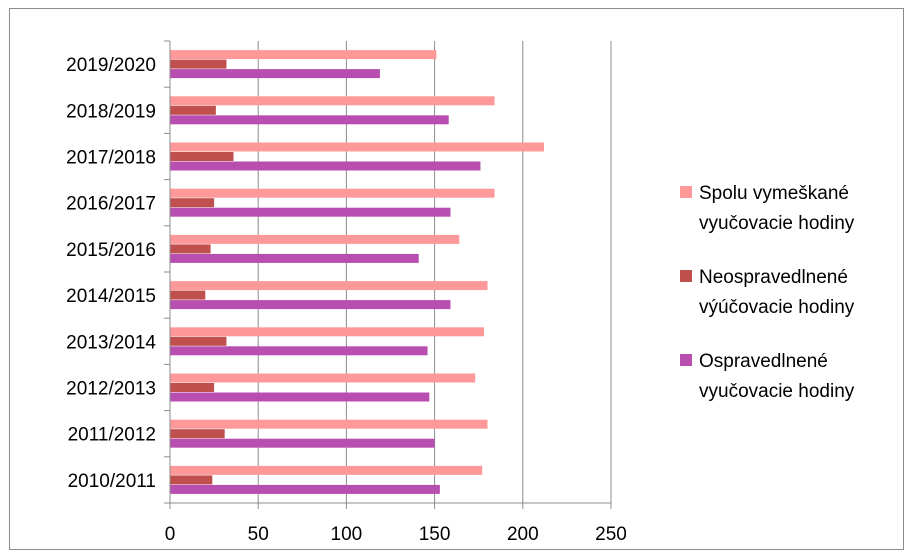  What do you see at coordinates (325, 166) in the screenshot?
I see `bar-series3-2017-2018` at bounding box center [325, 166].